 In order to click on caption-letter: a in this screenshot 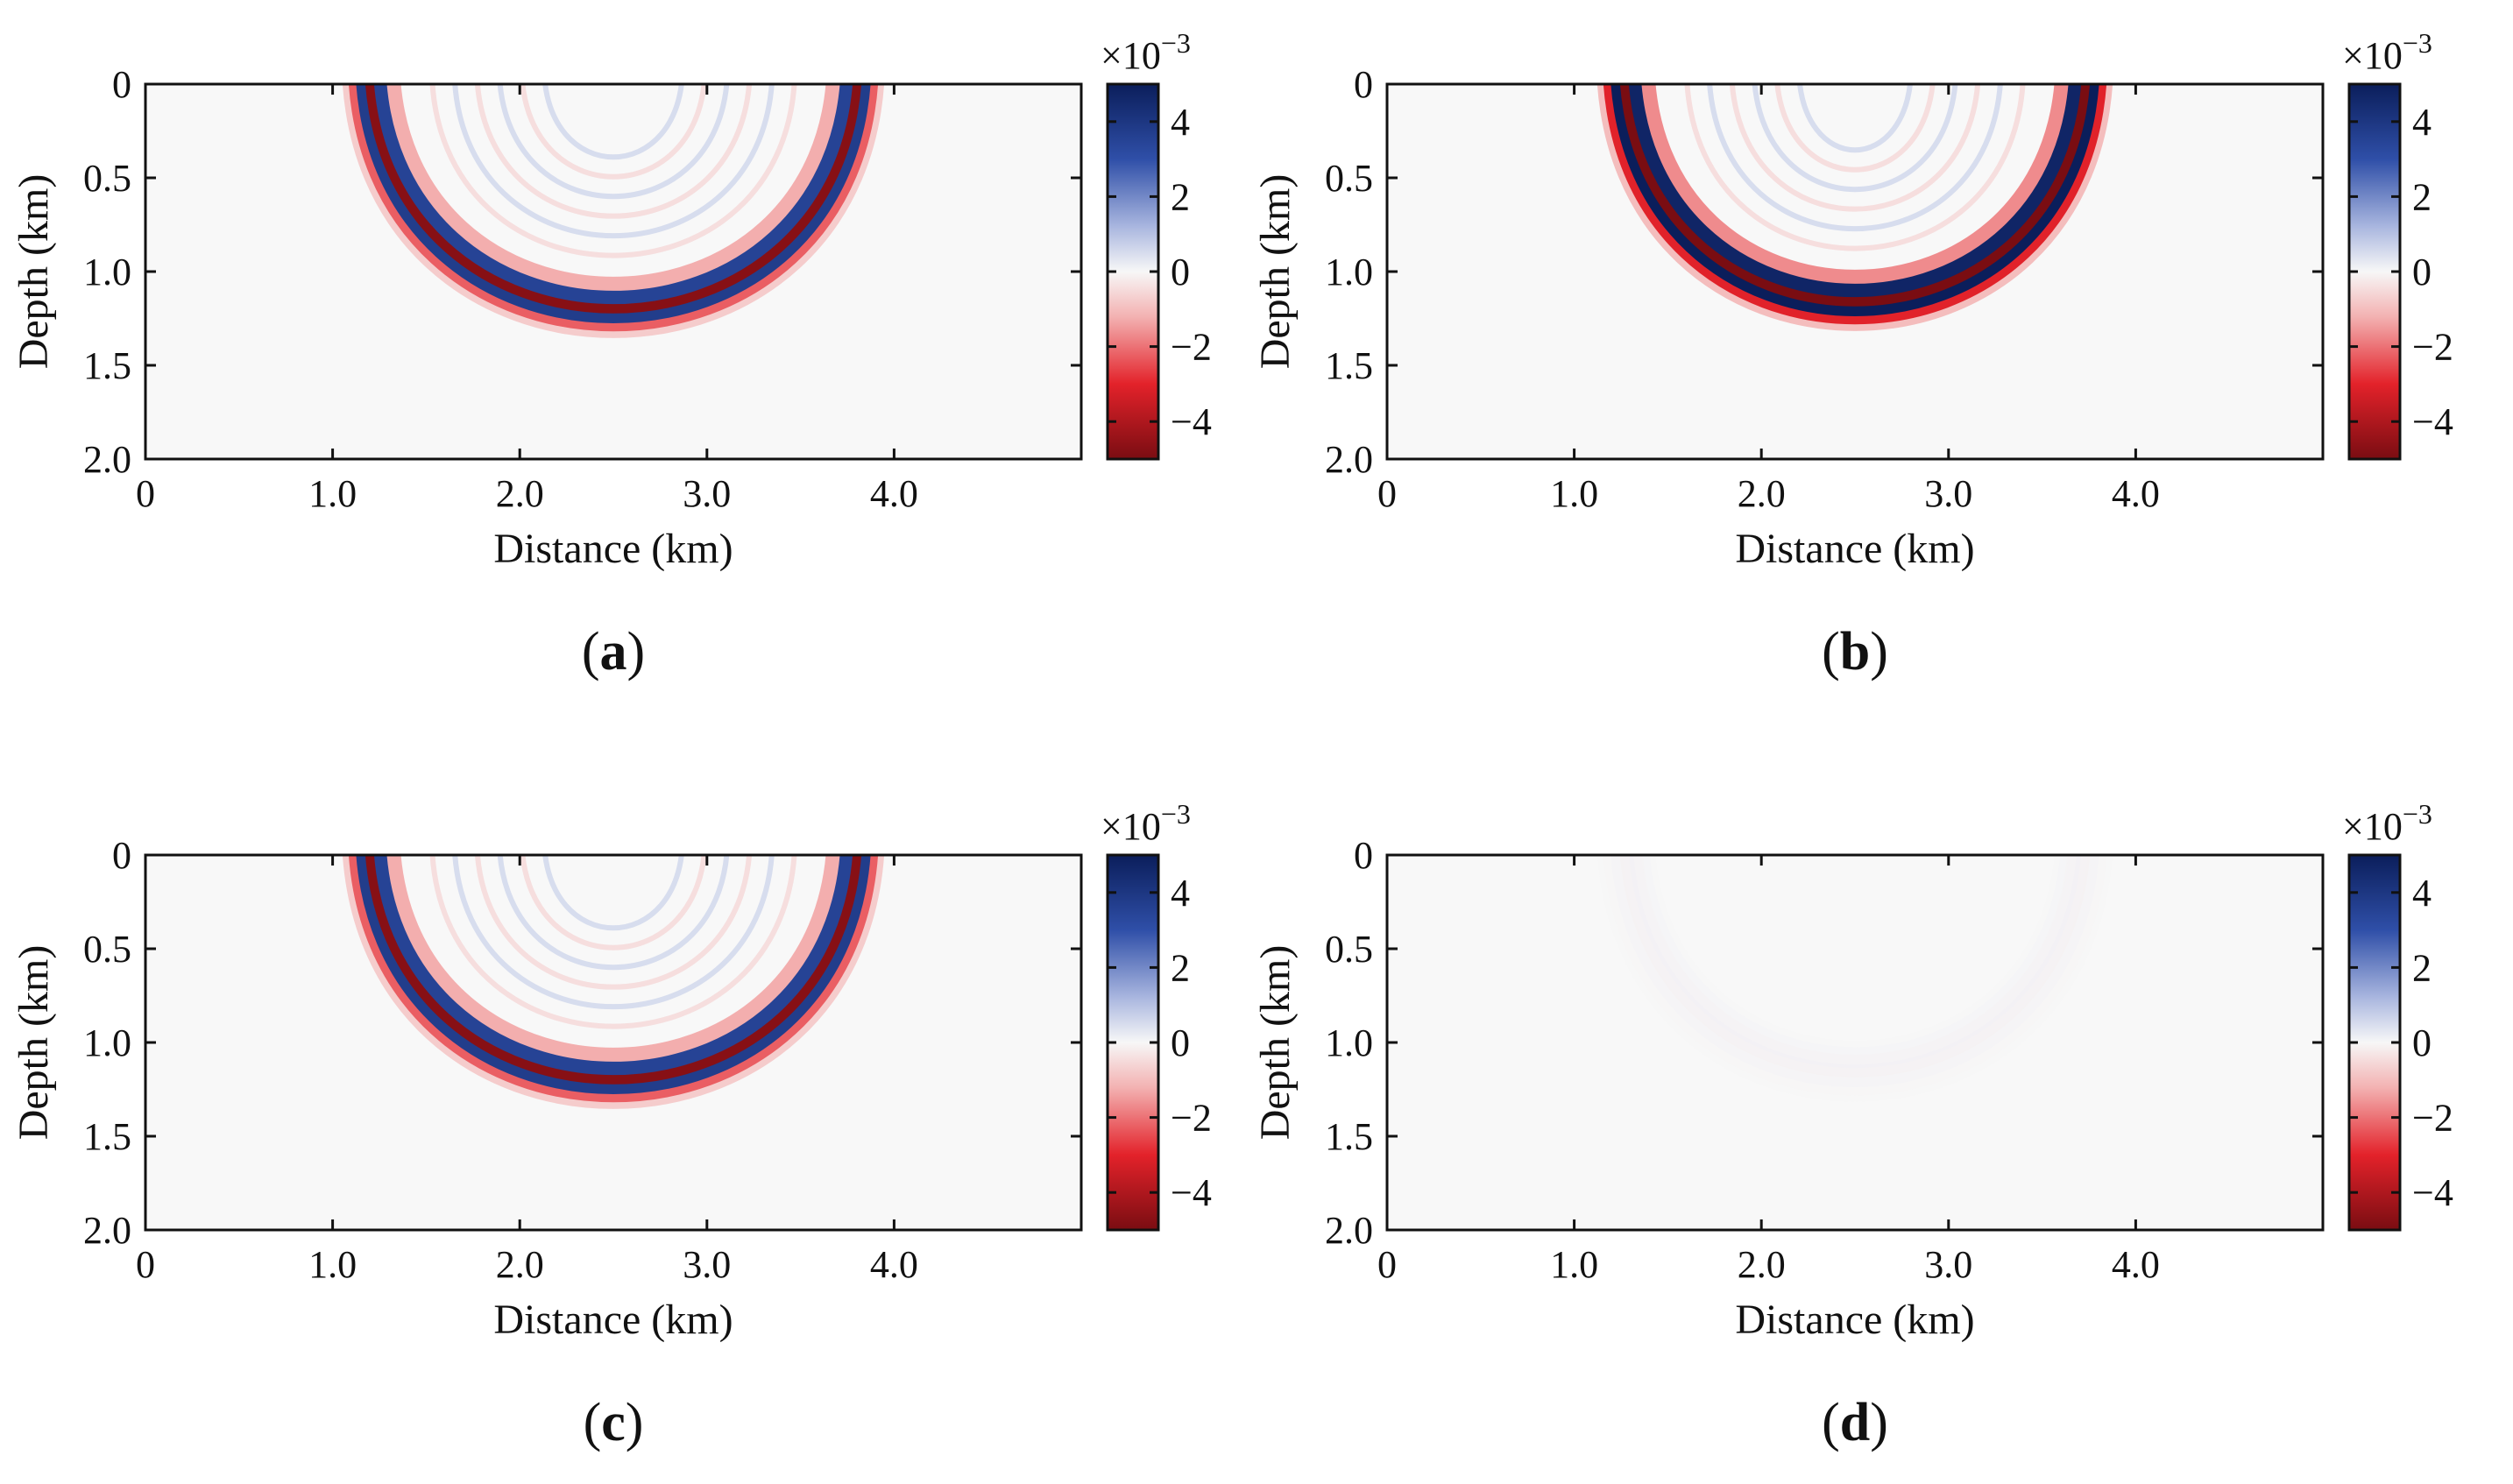, I will do `click(613, 652)`.